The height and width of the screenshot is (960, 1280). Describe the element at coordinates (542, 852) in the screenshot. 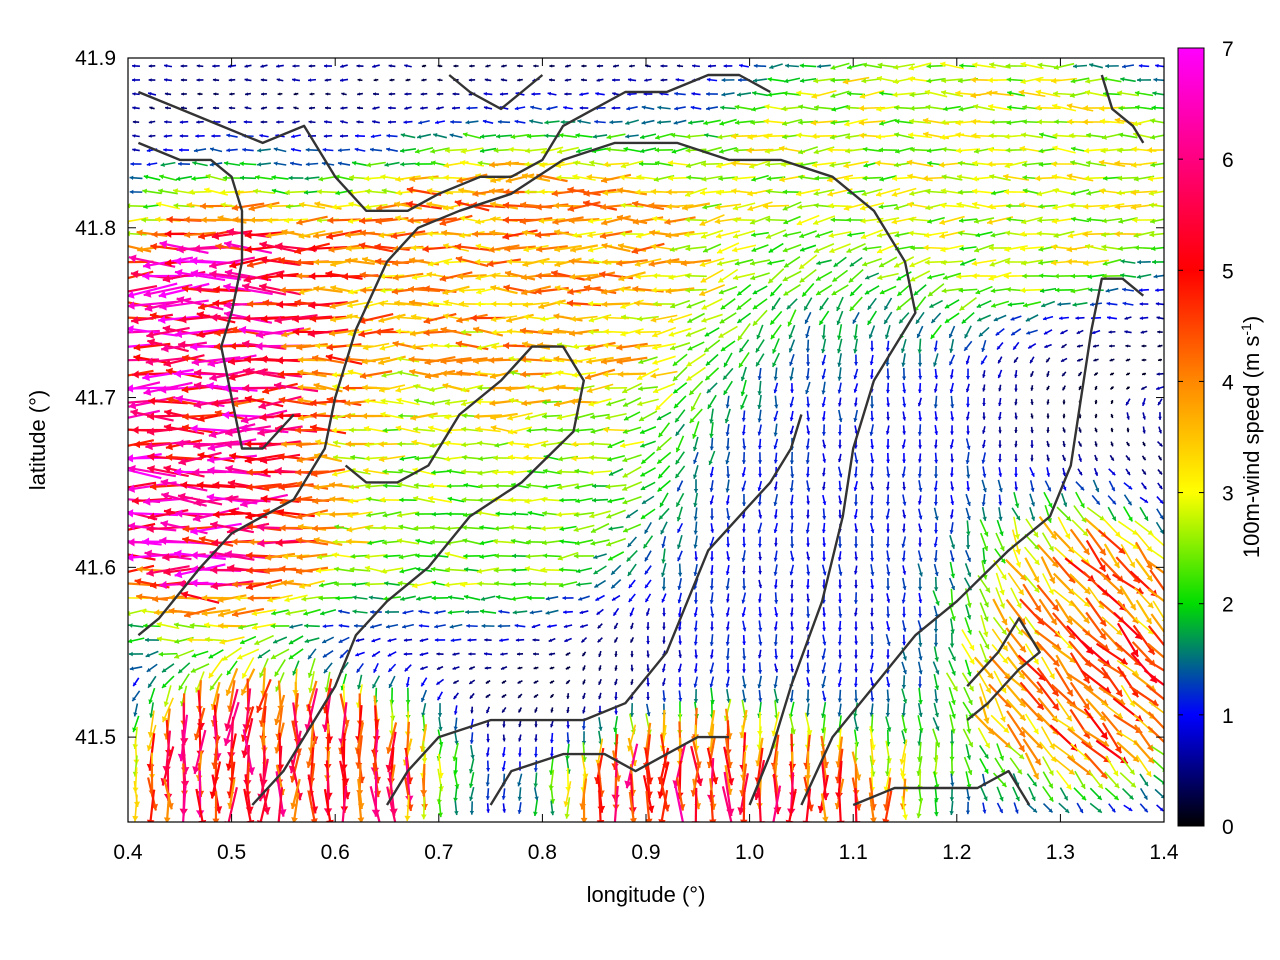

I see `x-tick-label: 0.8` at that location.